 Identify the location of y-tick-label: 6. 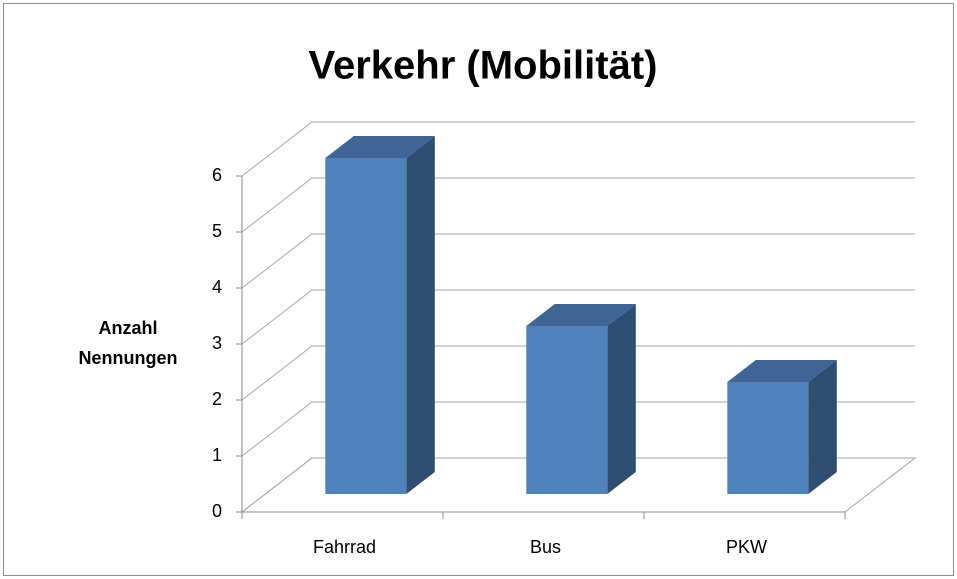
(217, 175).